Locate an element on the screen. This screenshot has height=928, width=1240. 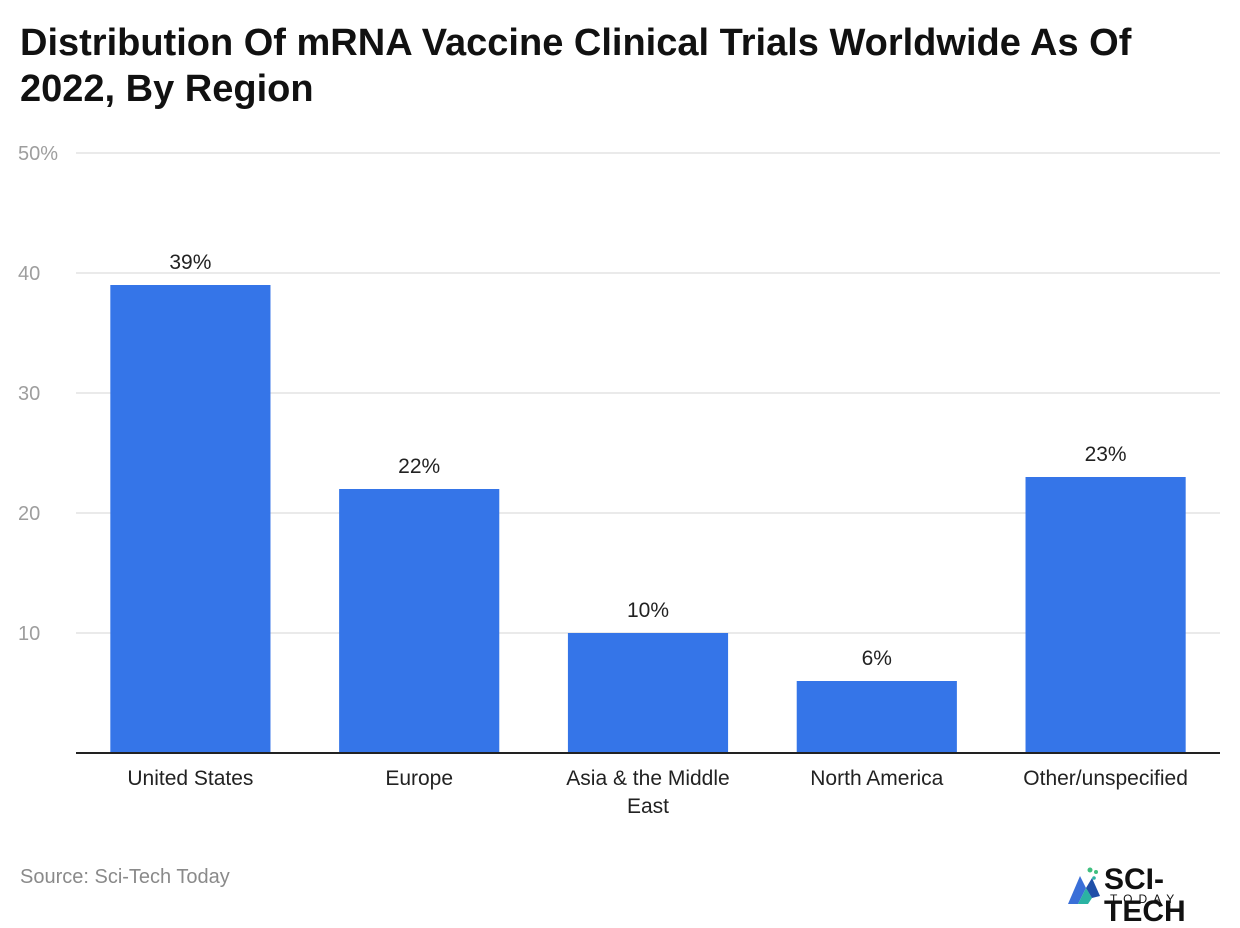
data-label: 39% is located at coordinates (190, 262).